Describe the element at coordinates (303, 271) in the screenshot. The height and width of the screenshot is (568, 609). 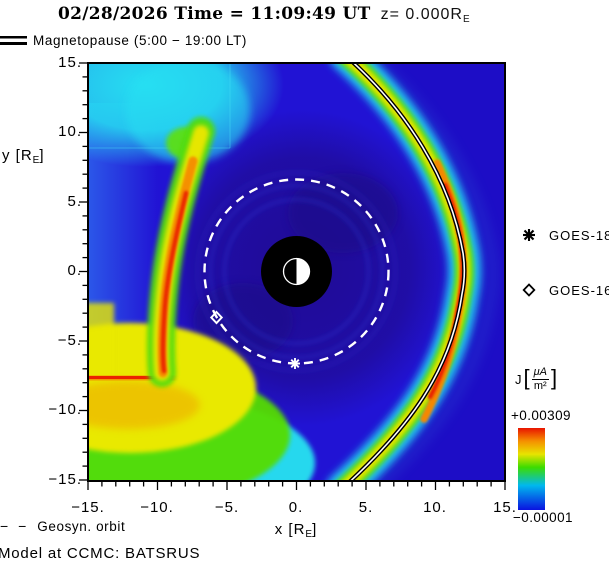
I see `earth-dayside-half` at that location.